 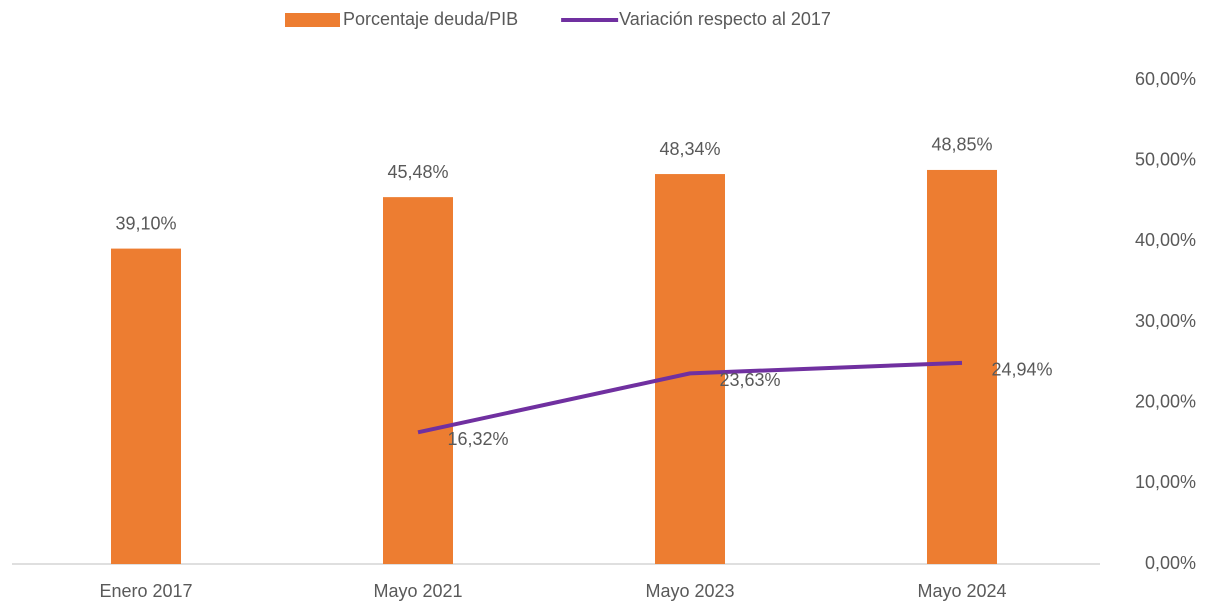 What do you see at coordinates (1021, 370) in the screenshot?
I see `data-label: 24,94%` at bounding box center [1021, 370].